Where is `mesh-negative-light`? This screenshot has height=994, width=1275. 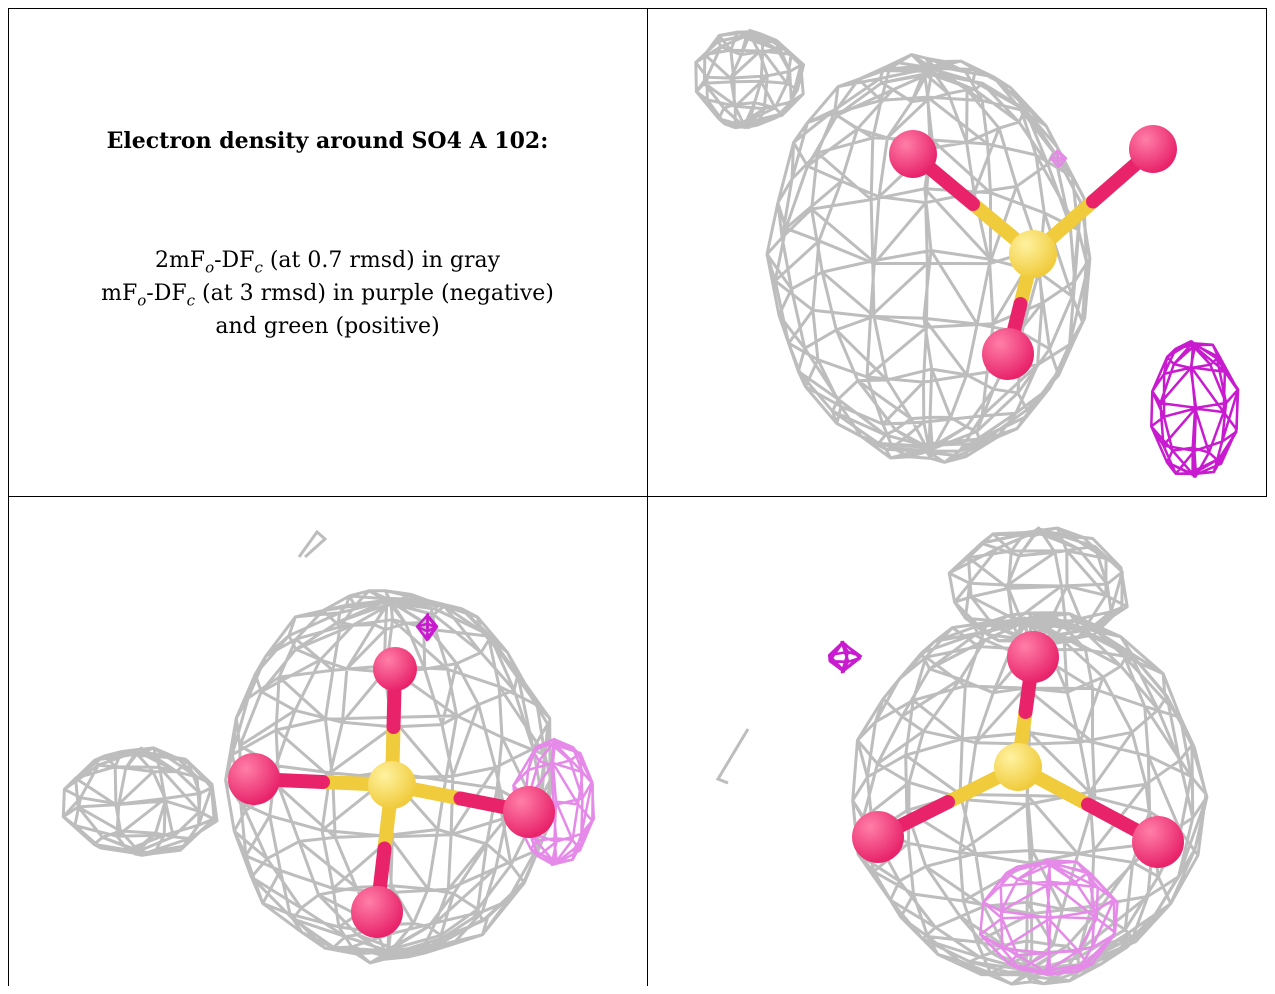 mesh-negative-light is located at coordinates (1048, 916).